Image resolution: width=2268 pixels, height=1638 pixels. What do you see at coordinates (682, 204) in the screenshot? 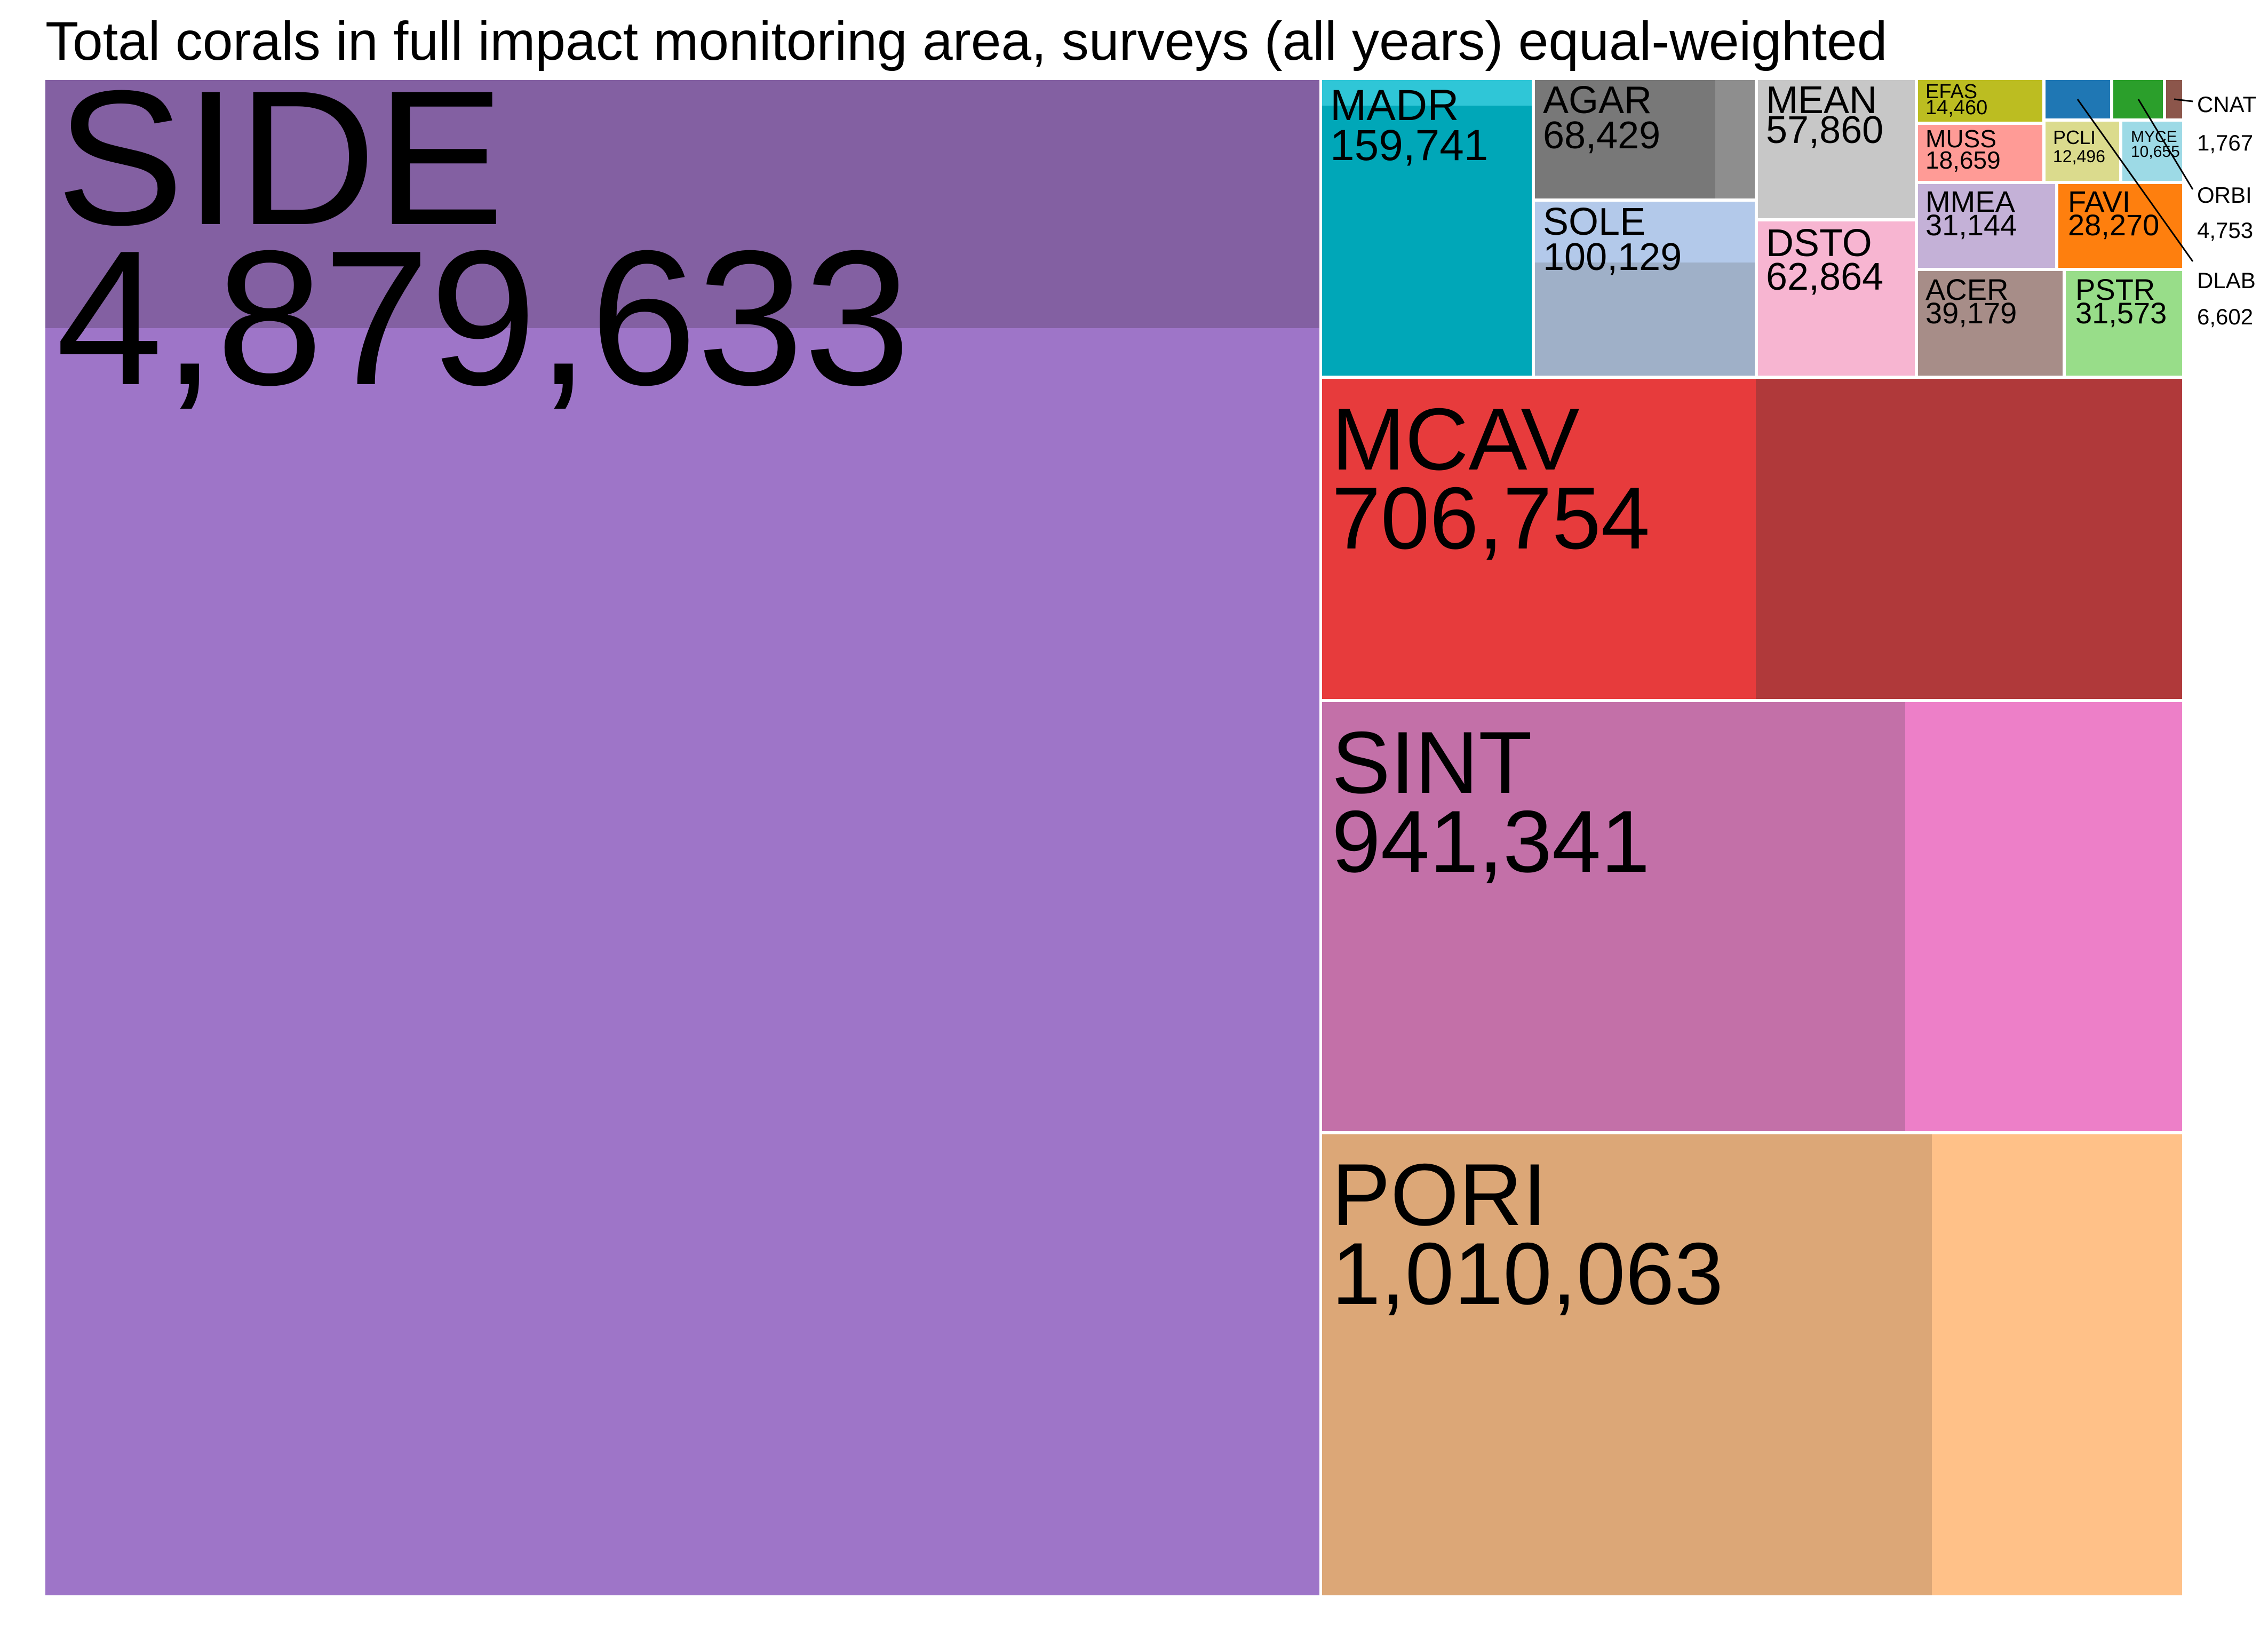
I see `tile-side-part` at bounding box center [682, 204].